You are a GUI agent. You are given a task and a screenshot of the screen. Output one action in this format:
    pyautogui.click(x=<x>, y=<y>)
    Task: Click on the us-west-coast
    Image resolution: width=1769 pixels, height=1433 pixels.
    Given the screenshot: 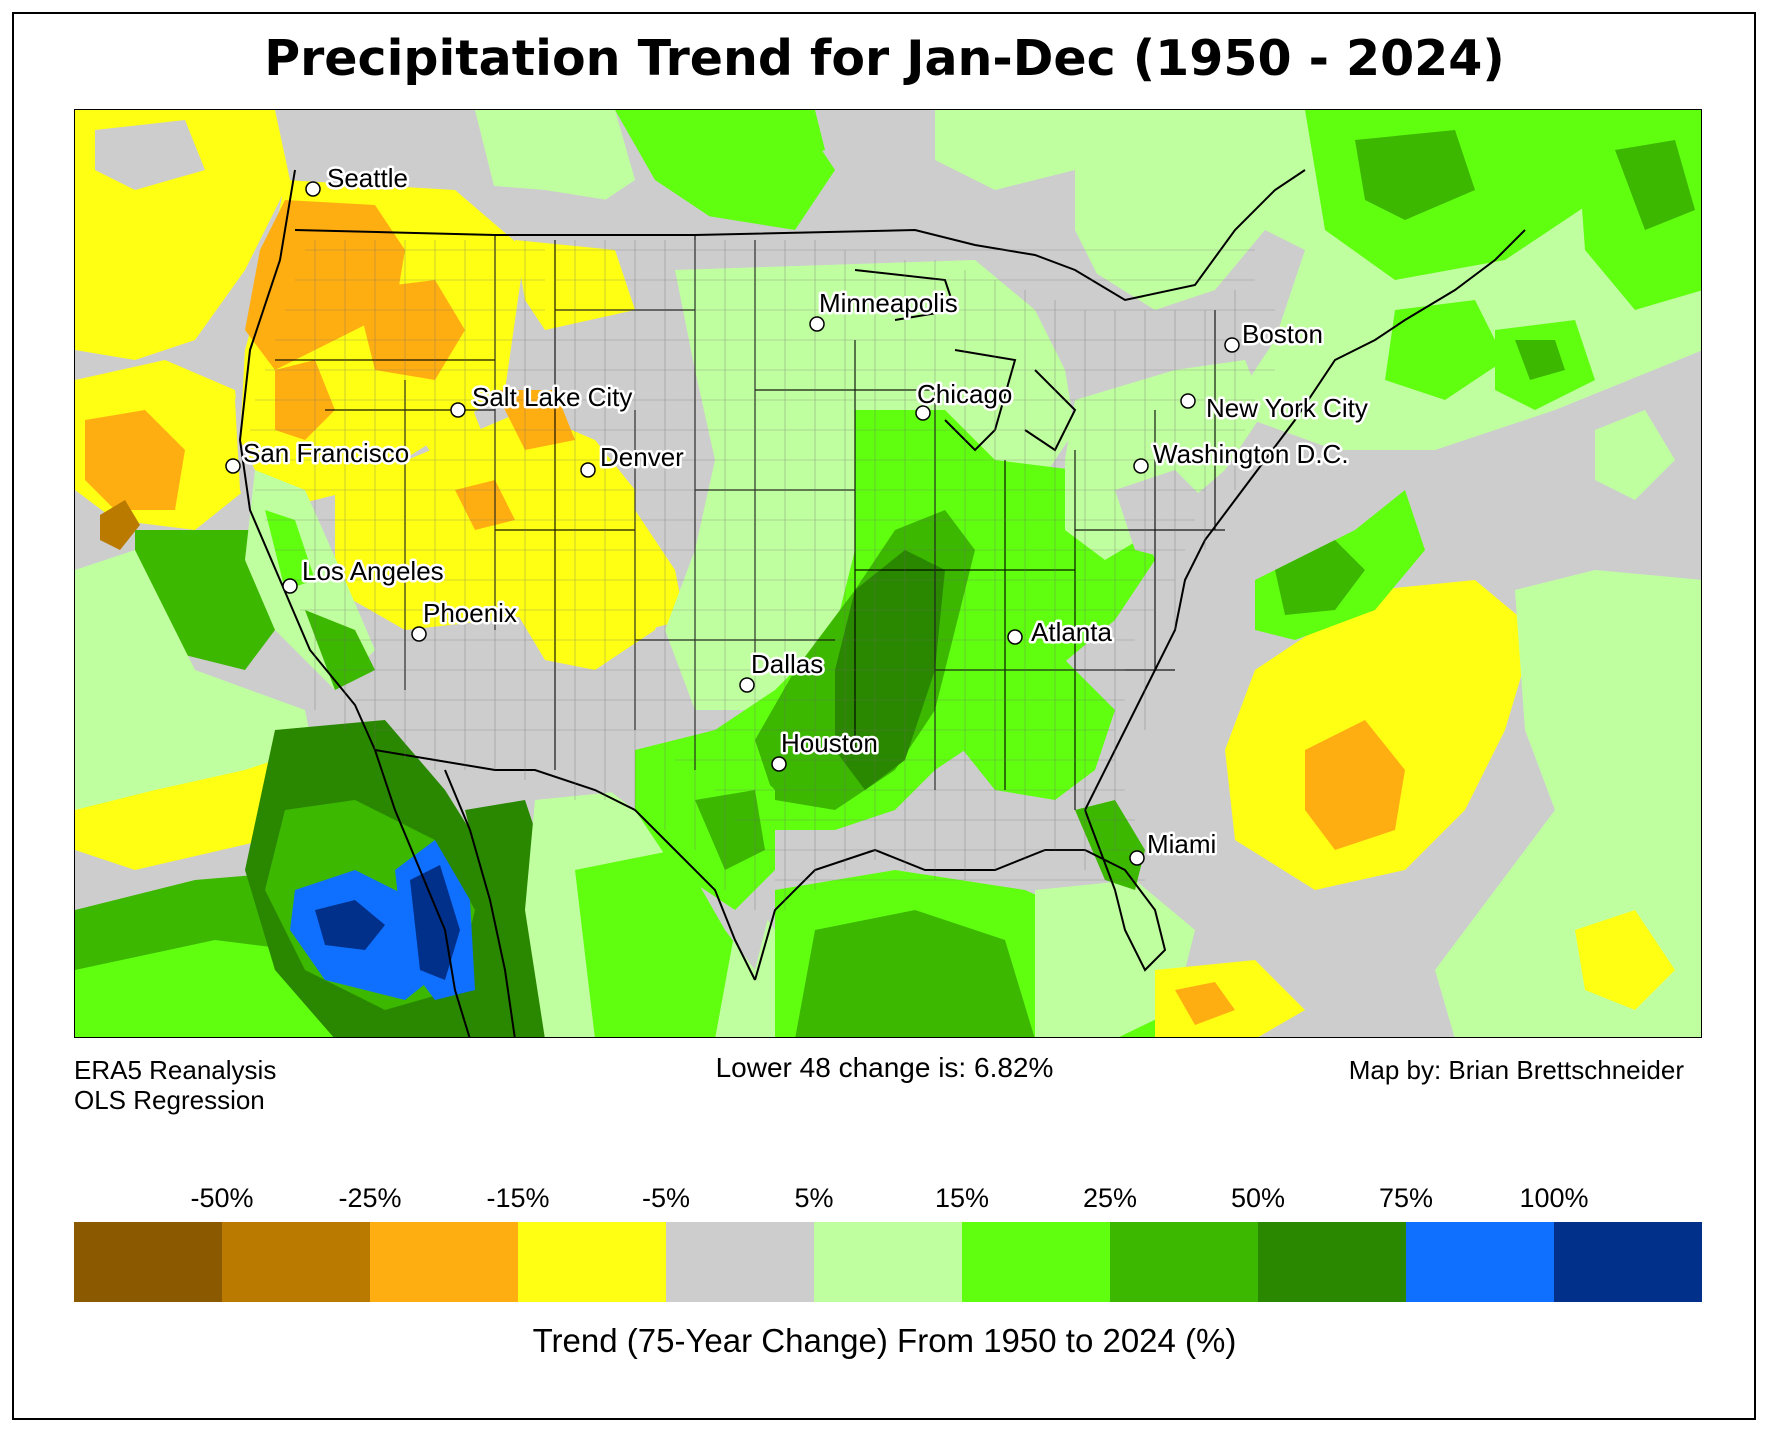 What is the action you would take?
    pyautogui.click(x=307, y=460)
    